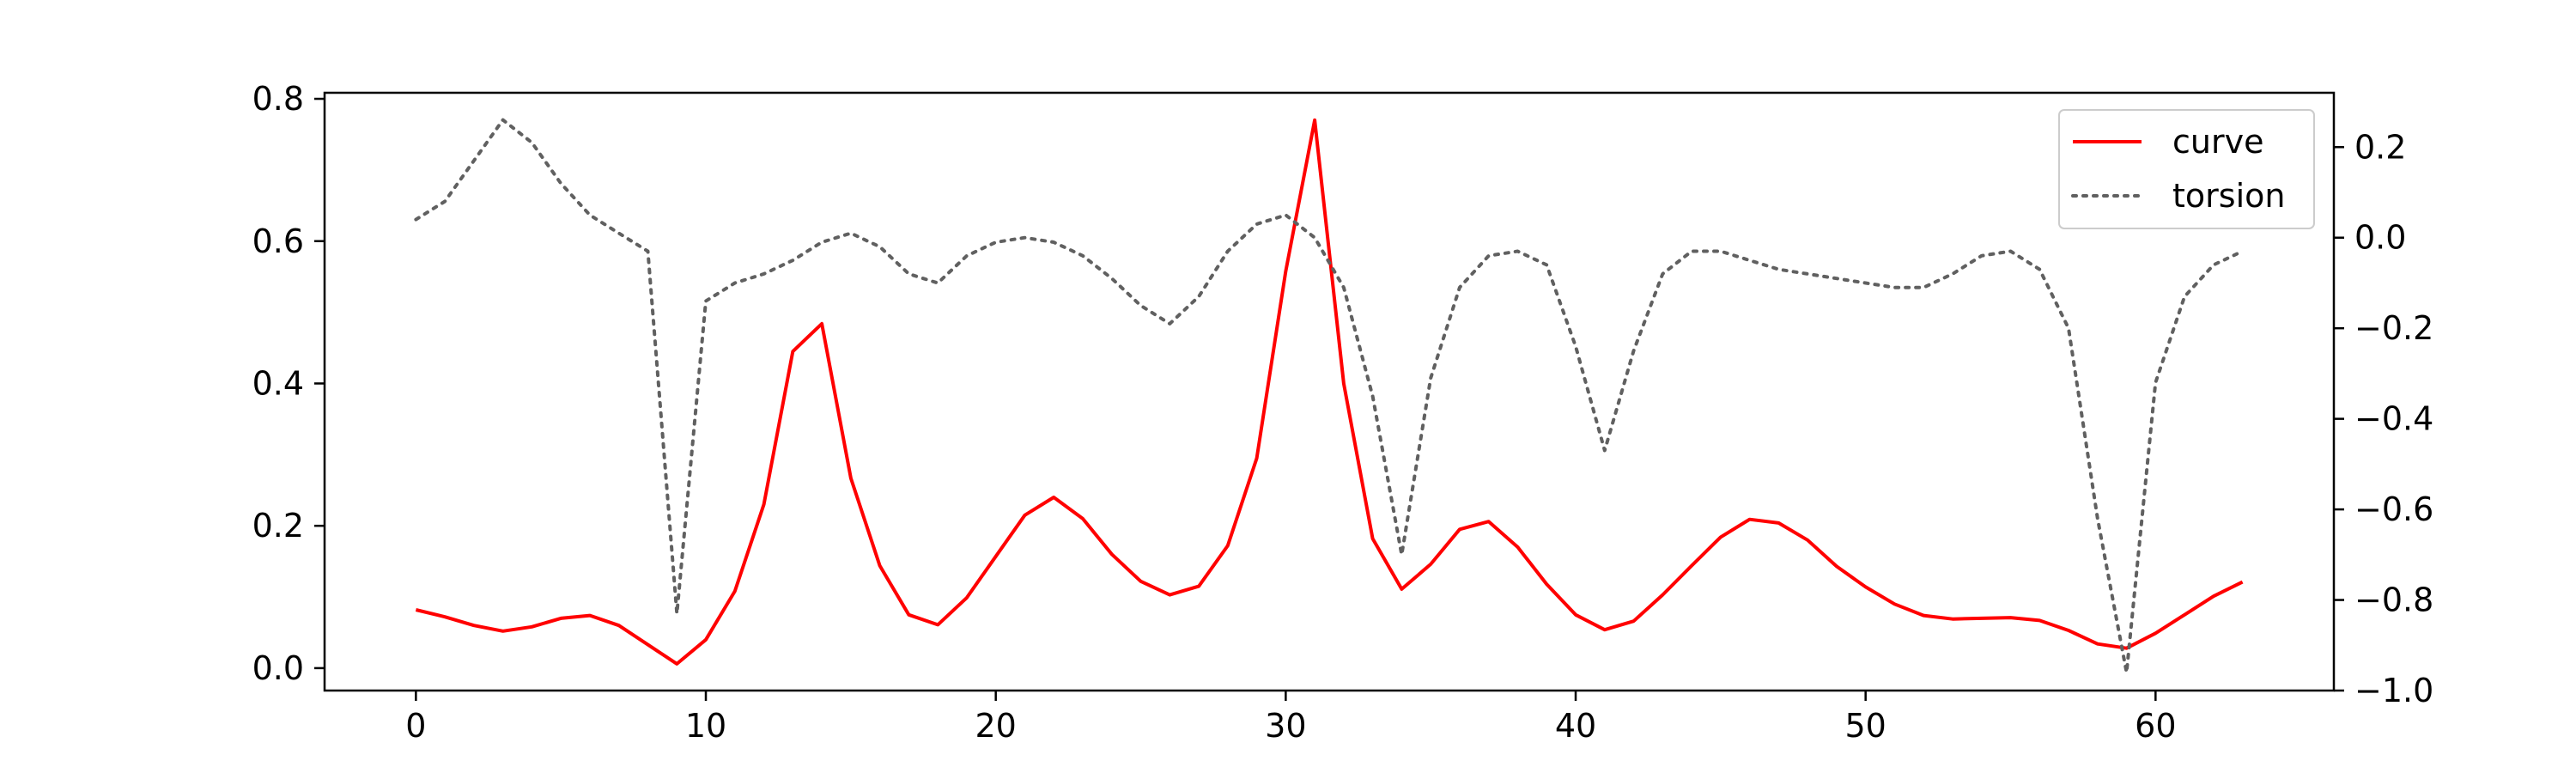 The width and height of the screenshot is (2576, 773). What do you see at coordinates (278, 383) in the screenshot?
I see `y-tick-label: 0.4` at bounding box center [278, 383].